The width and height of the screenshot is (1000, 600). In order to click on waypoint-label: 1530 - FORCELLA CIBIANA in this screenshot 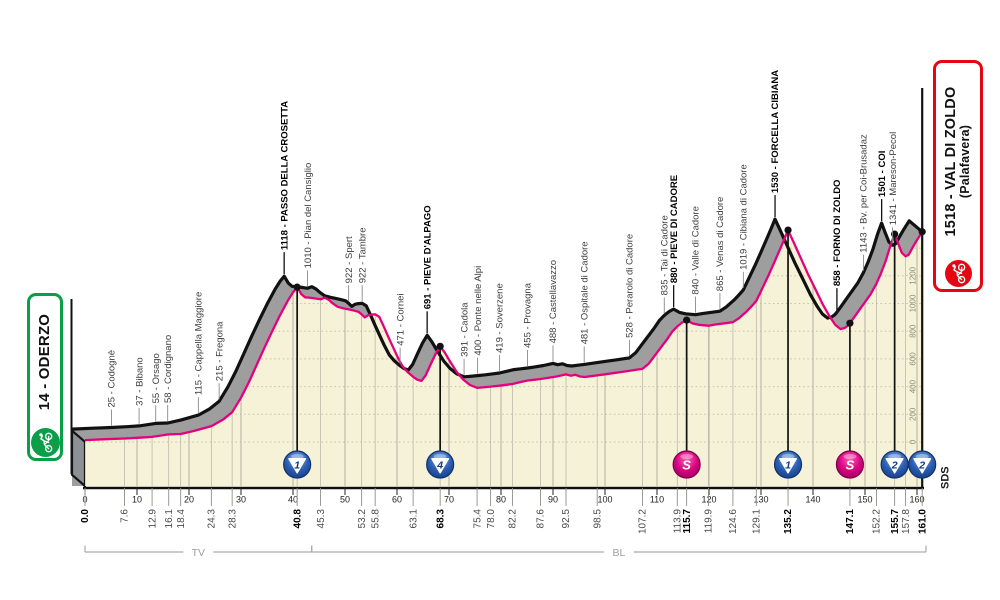, I will do `click(775, 131)`.